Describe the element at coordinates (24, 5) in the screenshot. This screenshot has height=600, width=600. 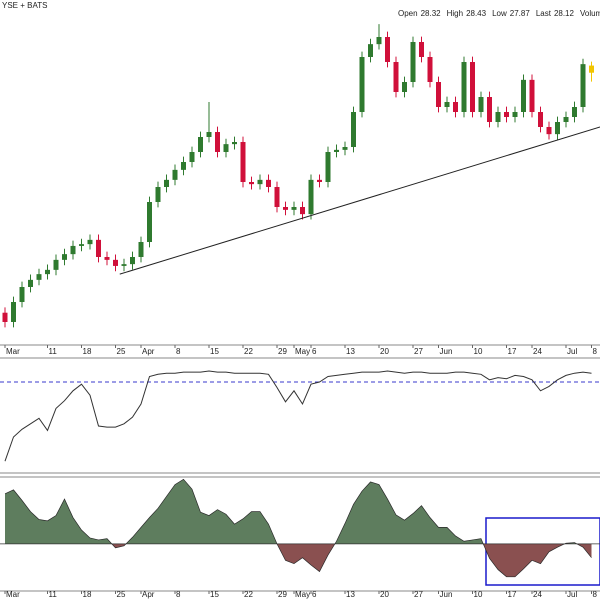
I see `exchange-label: YSE + BATS` at that location.